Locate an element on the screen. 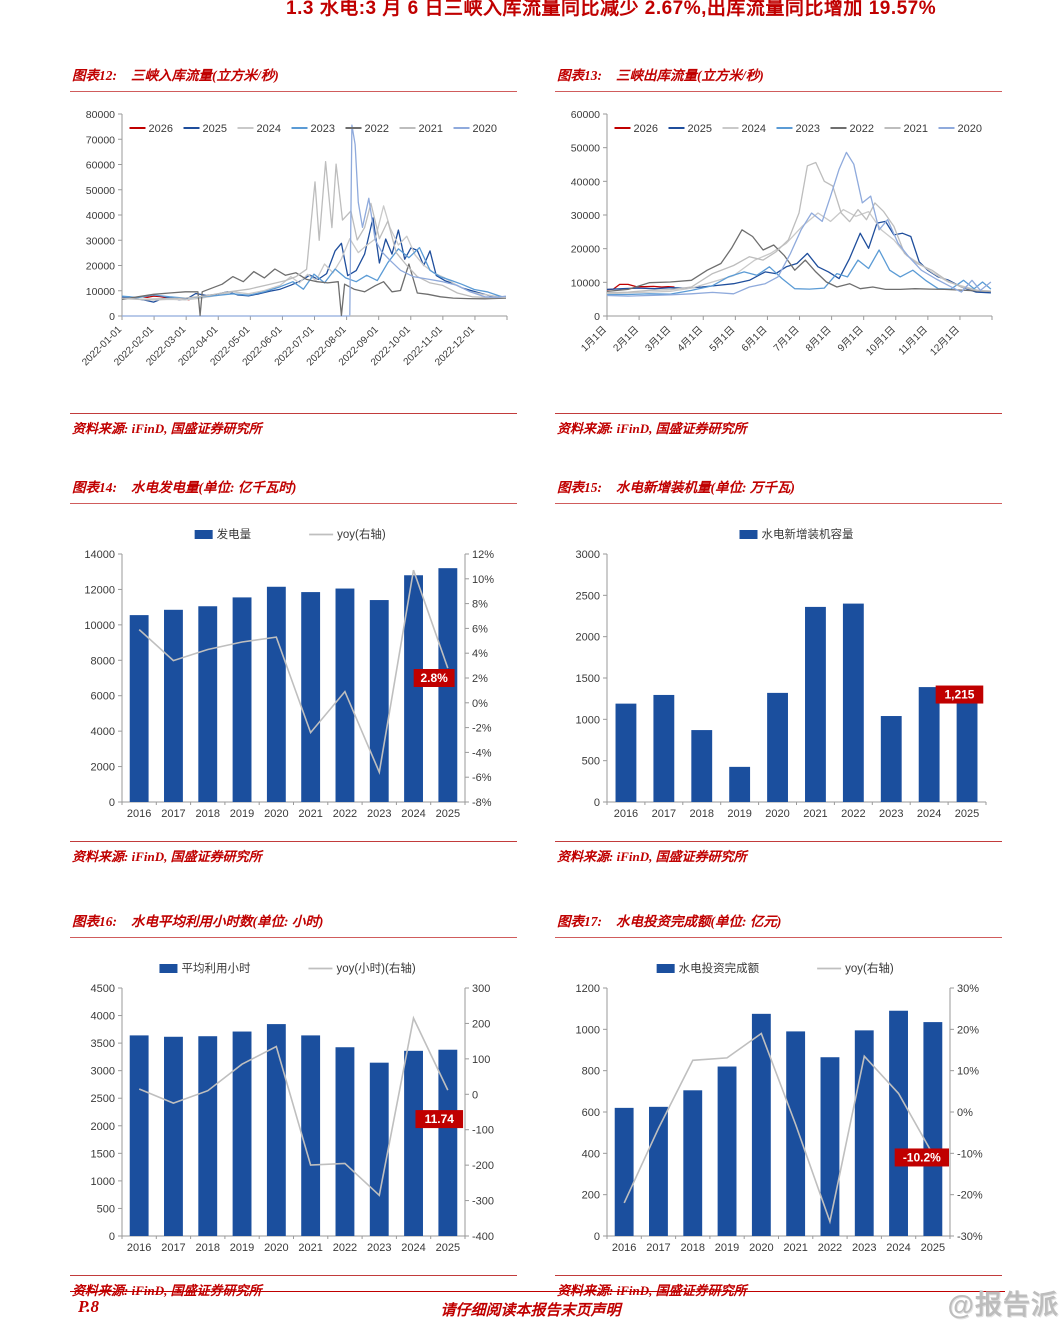 Image resolution: width=1061 pixels, height=1320 pixels. svg-text: 1500 is located at coordinates (588, 679).